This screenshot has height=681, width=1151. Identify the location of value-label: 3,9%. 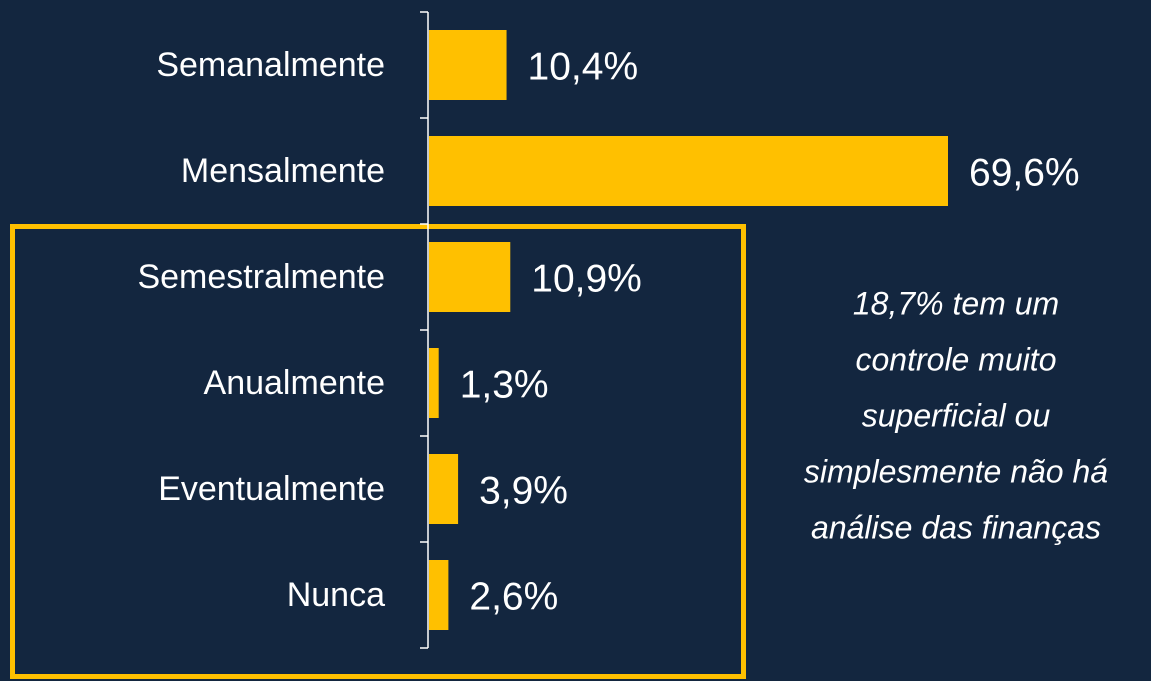
(523, 490).